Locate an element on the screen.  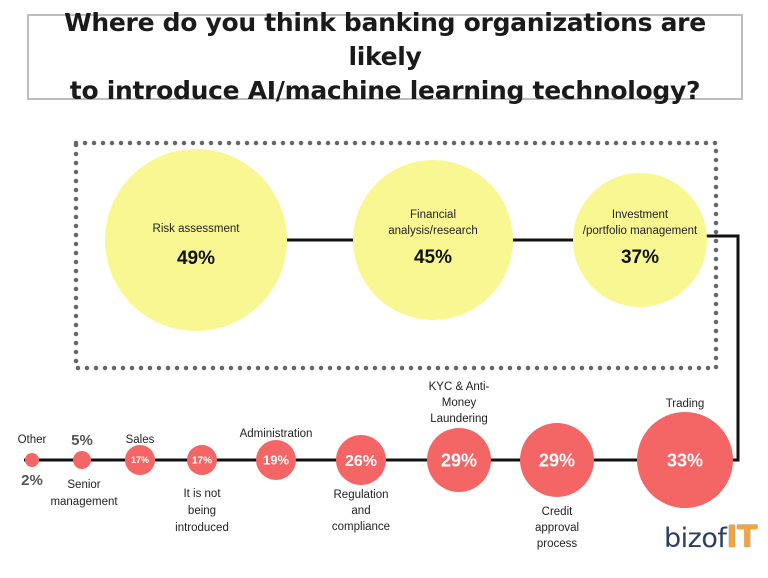
bubble-top-2-label: Financial is located at coordinates (433, 215).